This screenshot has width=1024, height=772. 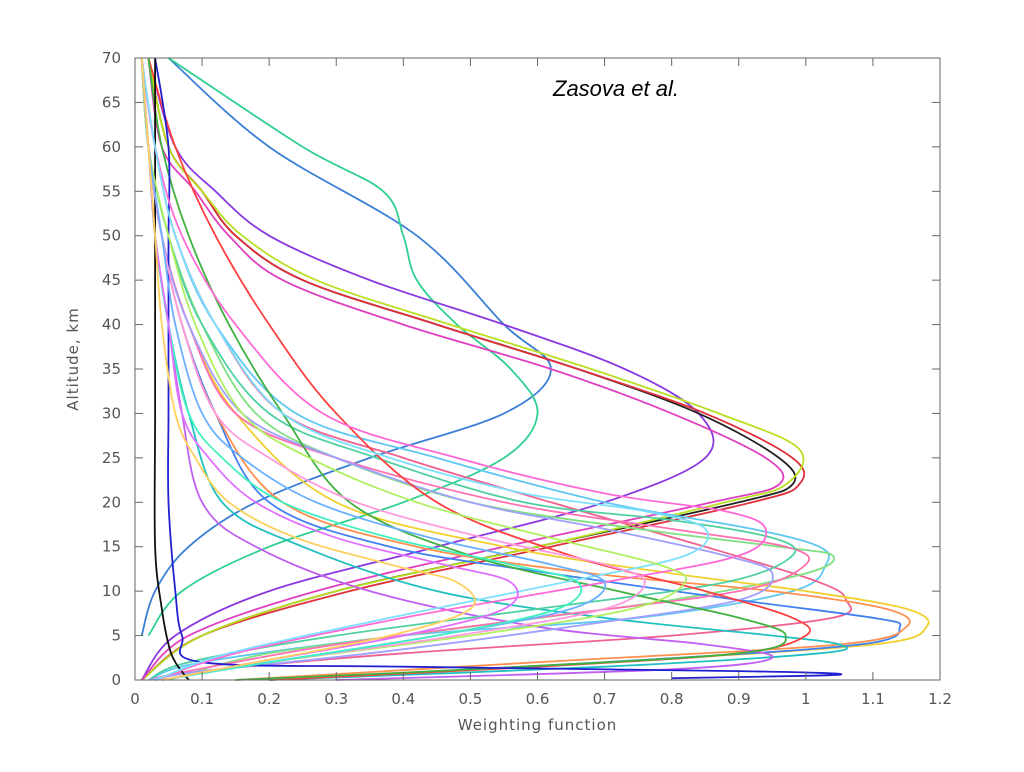 I want to click on x-tick-label-3: 0.3, so click(x=336, y=699).